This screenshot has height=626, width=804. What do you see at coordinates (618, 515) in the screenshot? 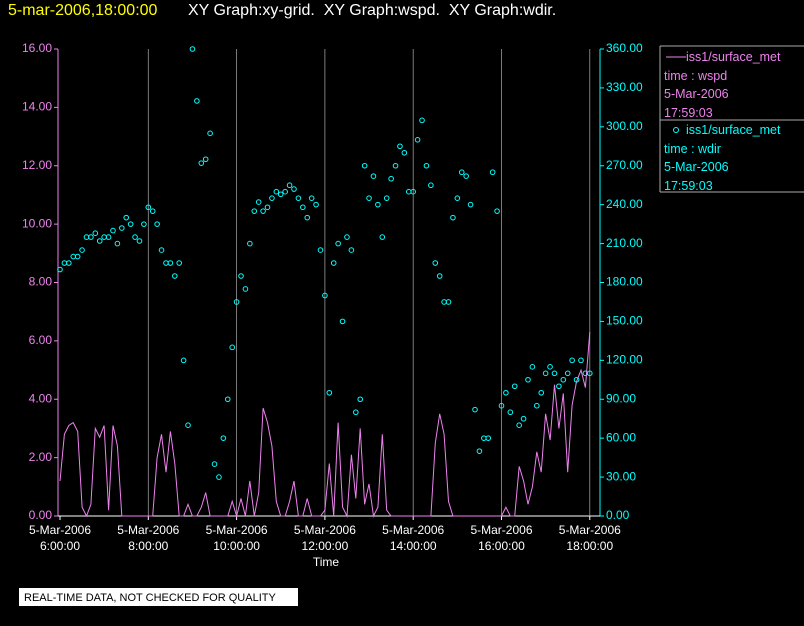
I see `y2-tick-label: 0.00` at bounding box center [618, 515].